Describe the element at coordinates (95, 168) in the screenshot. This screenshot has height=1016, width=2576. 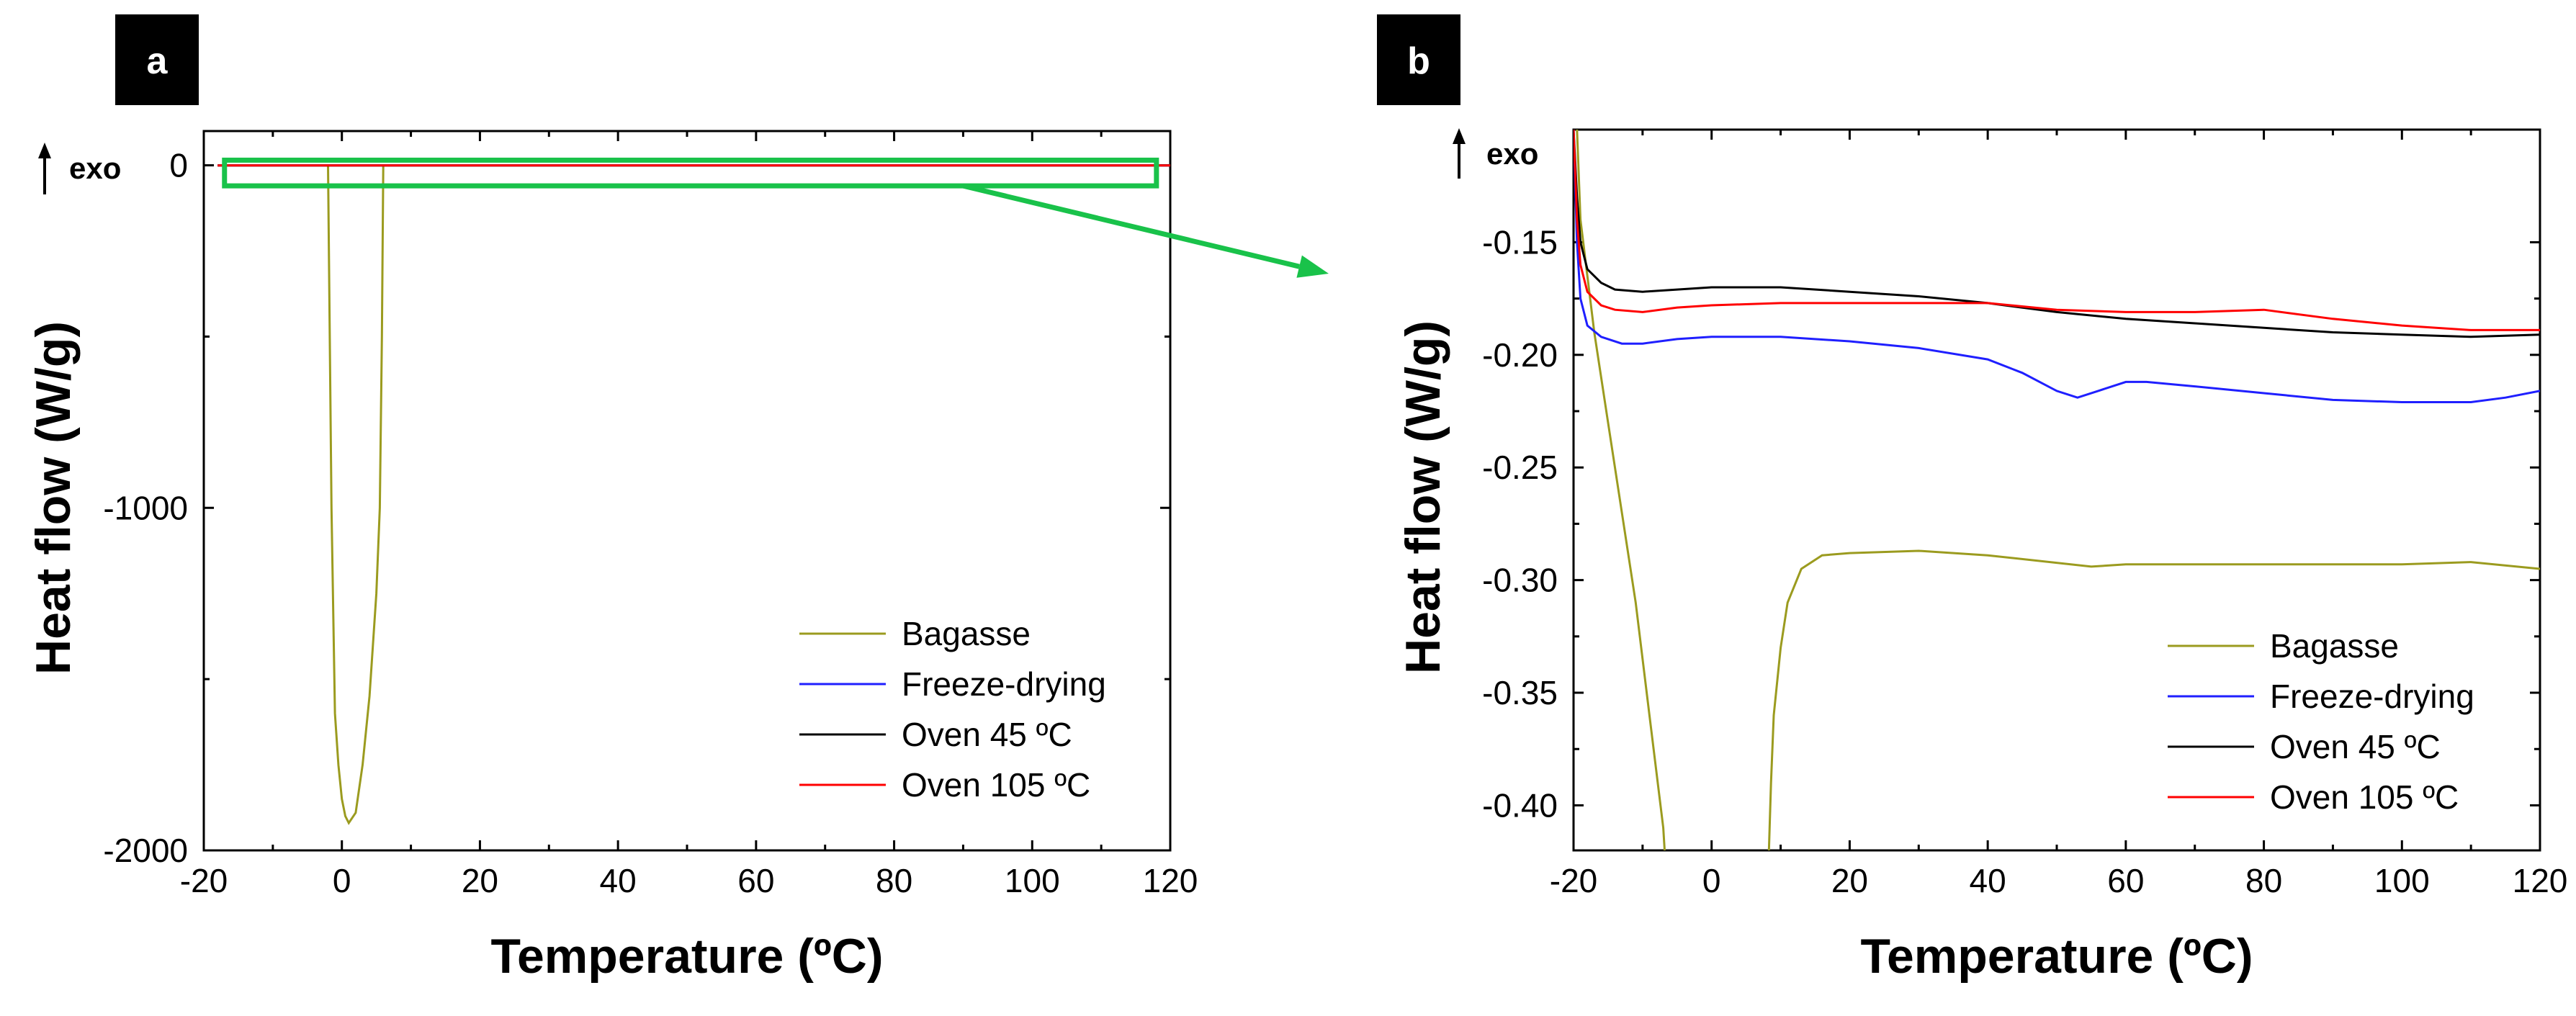
I see `exo-label-a: exo` at that location.